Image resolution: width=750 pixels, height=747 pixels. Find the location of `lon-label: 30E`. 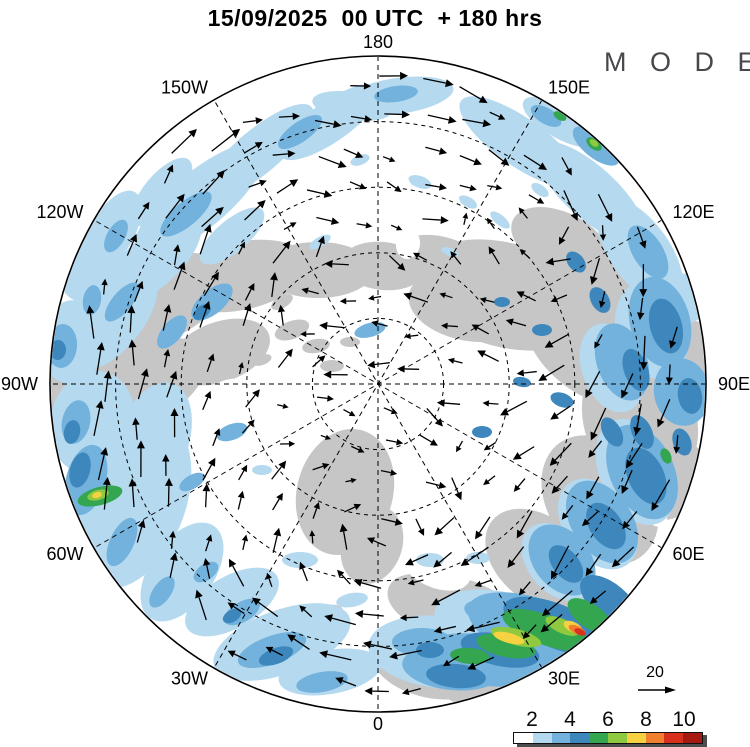

lon-label: 30E is located at coordinates (564, 678).